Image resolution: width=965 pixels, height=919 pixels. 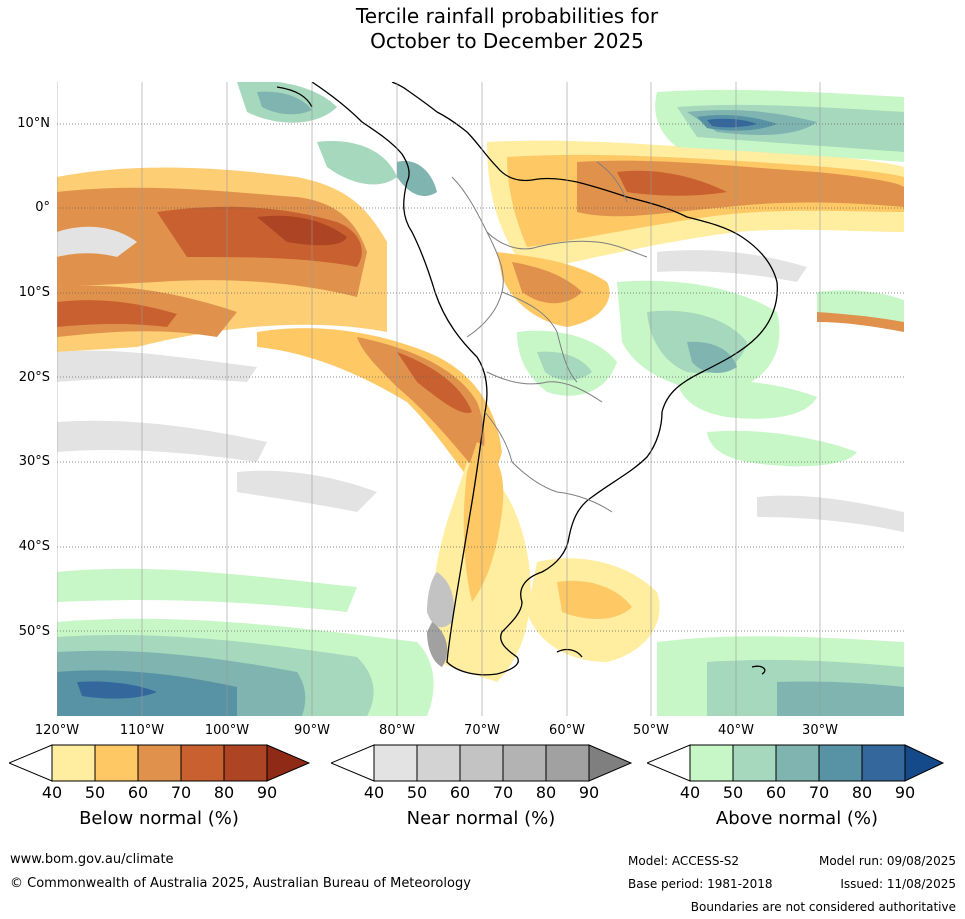 I want to click on lon-label-100w: 100°W, so click(x=227, y=730).